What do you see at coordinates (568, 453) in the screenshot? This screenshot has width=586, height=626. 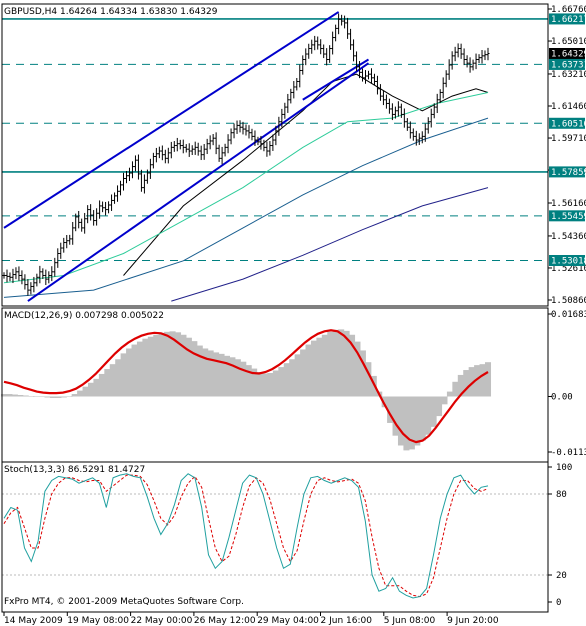 I see `macd-tick-label: -0.011330` at bounding box center [568, 453].